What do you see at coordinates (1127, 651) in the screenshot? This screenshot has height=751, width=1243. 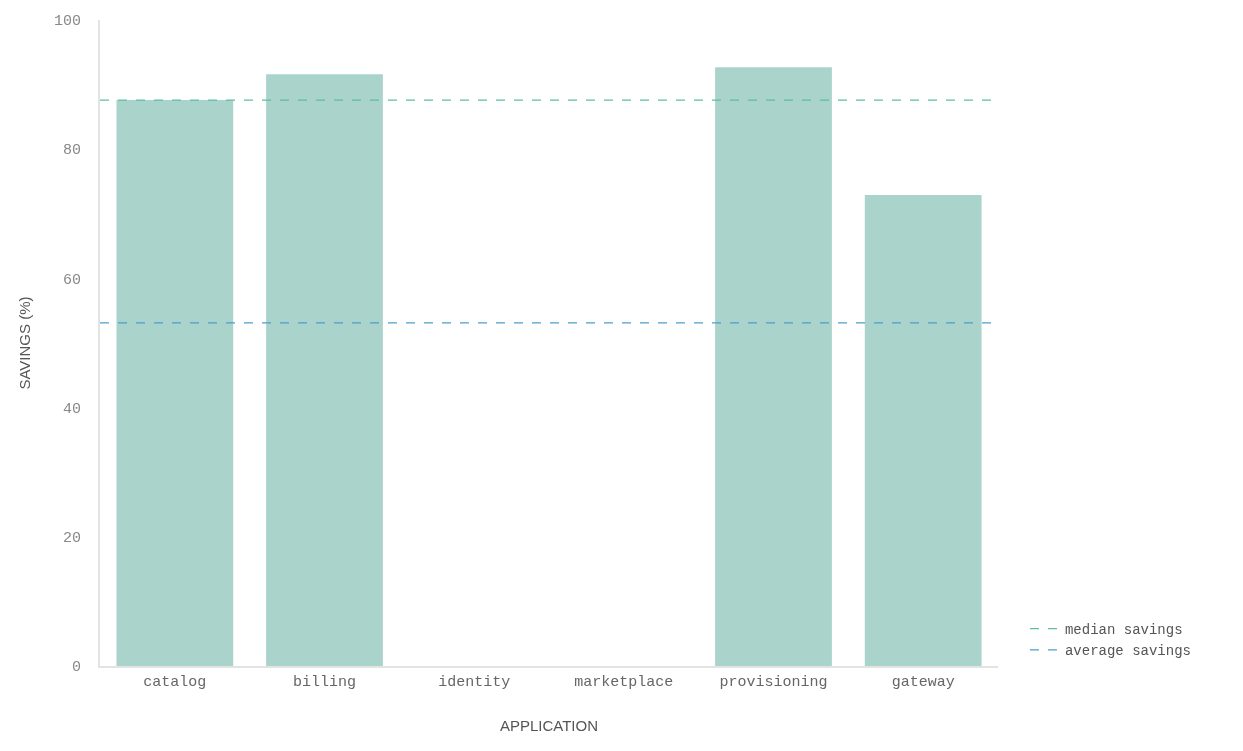 I see `legend-label: average savings` at bounding box center [1127, 651].